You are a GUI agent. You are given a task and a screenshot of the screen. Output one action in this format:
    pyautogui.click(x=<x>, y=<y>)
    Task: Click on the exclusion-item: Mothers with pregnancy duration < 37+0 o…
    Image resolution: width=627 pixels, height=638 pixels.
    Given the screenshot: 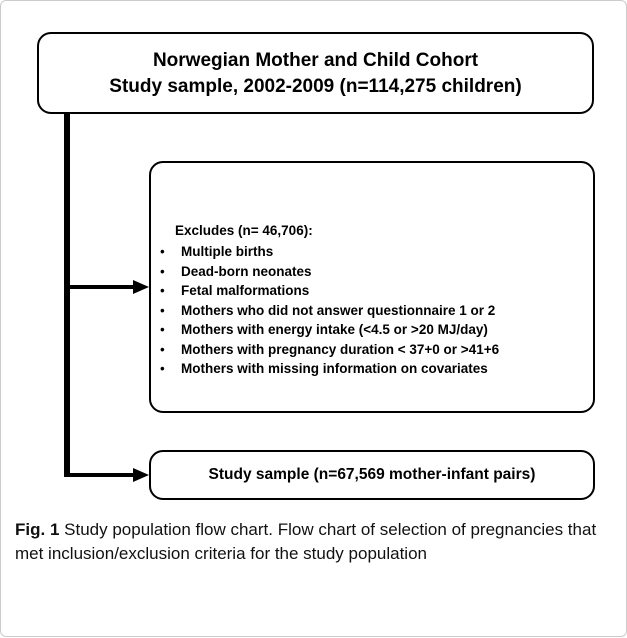 What is the action you would take?
    pyautogui.click(x=372, y=350)
    